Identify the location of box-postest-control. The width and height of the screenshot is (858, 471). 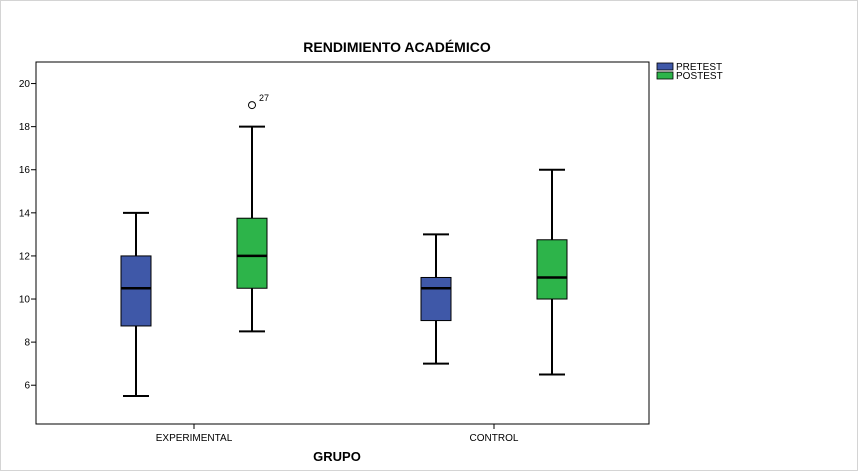
(552, 272).